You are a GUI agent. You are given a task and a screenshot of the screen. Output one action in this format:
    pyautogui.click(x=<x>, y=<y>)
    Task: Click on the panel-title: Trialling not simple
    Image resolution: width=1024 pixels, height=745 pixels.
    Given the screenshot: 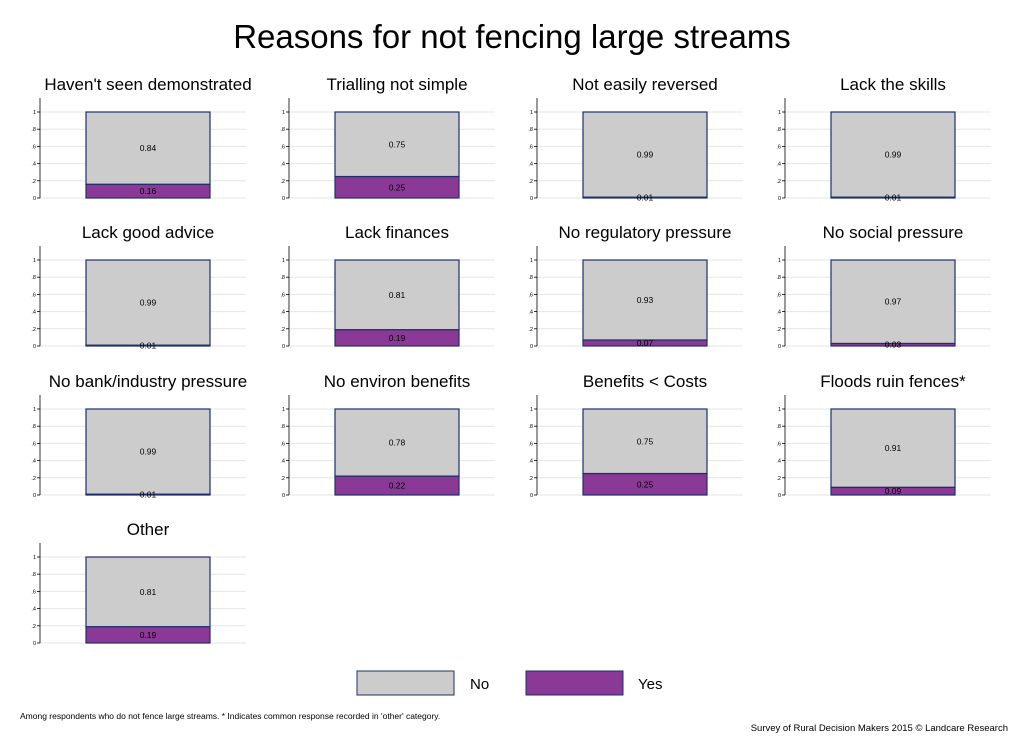 What is the action you would take?
    pyautogui.click(x=396, y=84)
    